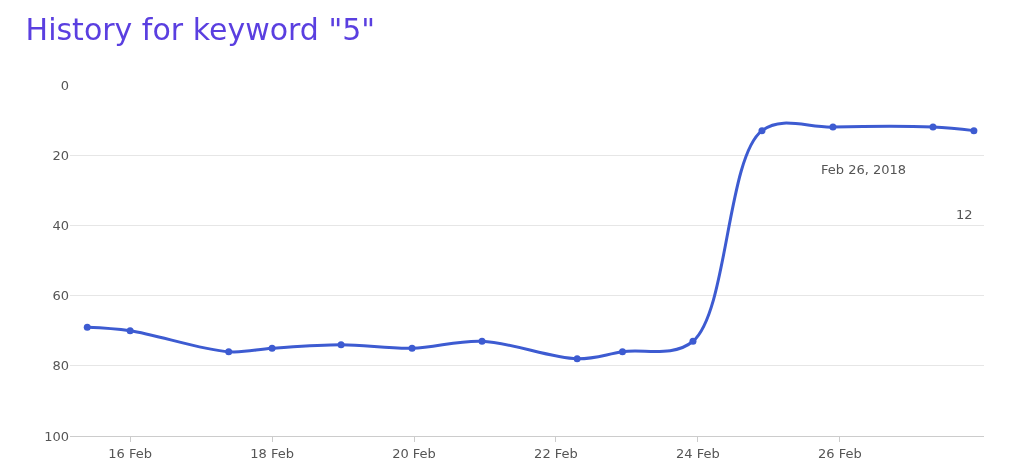  What do you see at coordinates (556, 453) in the screenshot?
I see `x-tick-label: 22 Feb` at bounding box center [556, 453].